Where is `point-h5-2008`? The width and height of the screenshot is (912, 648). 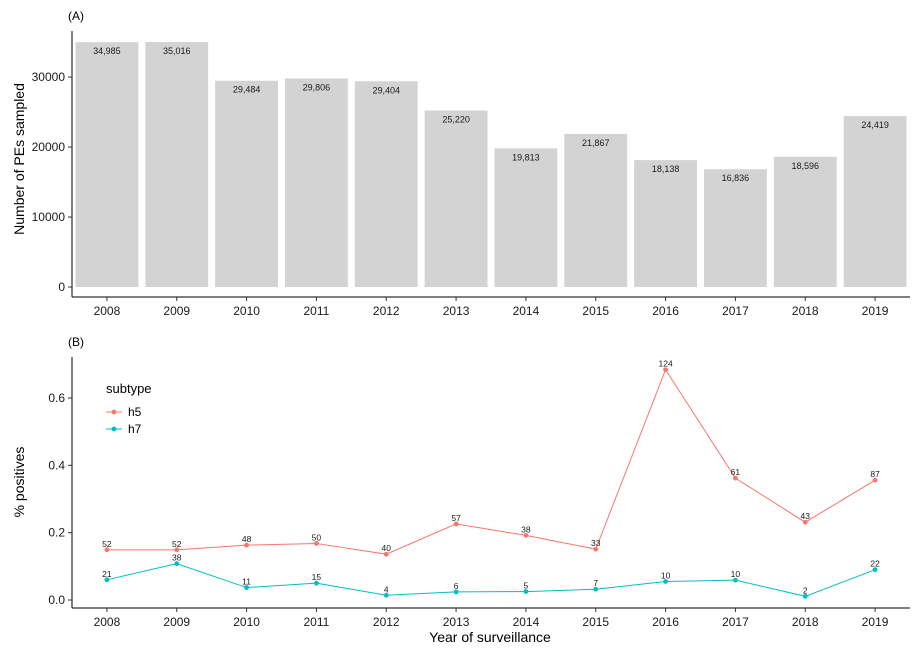 point-h5-2008 is located at coordinates (107, 550).